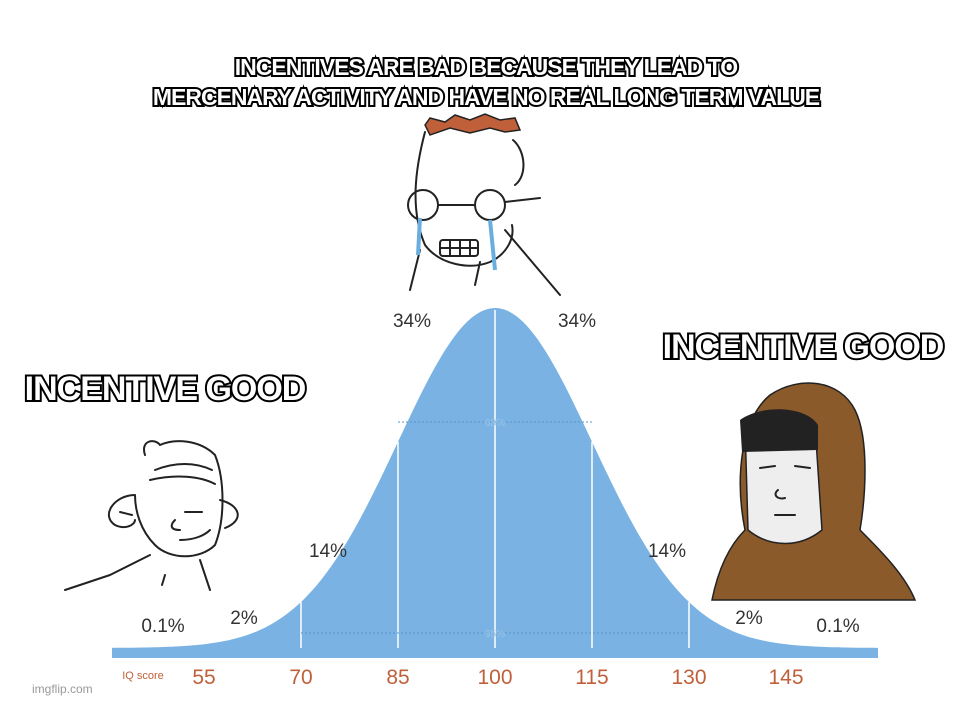 The width and height of the screenshot is (972, 712). I want to click on iq-score: 145, so click(785, 677).